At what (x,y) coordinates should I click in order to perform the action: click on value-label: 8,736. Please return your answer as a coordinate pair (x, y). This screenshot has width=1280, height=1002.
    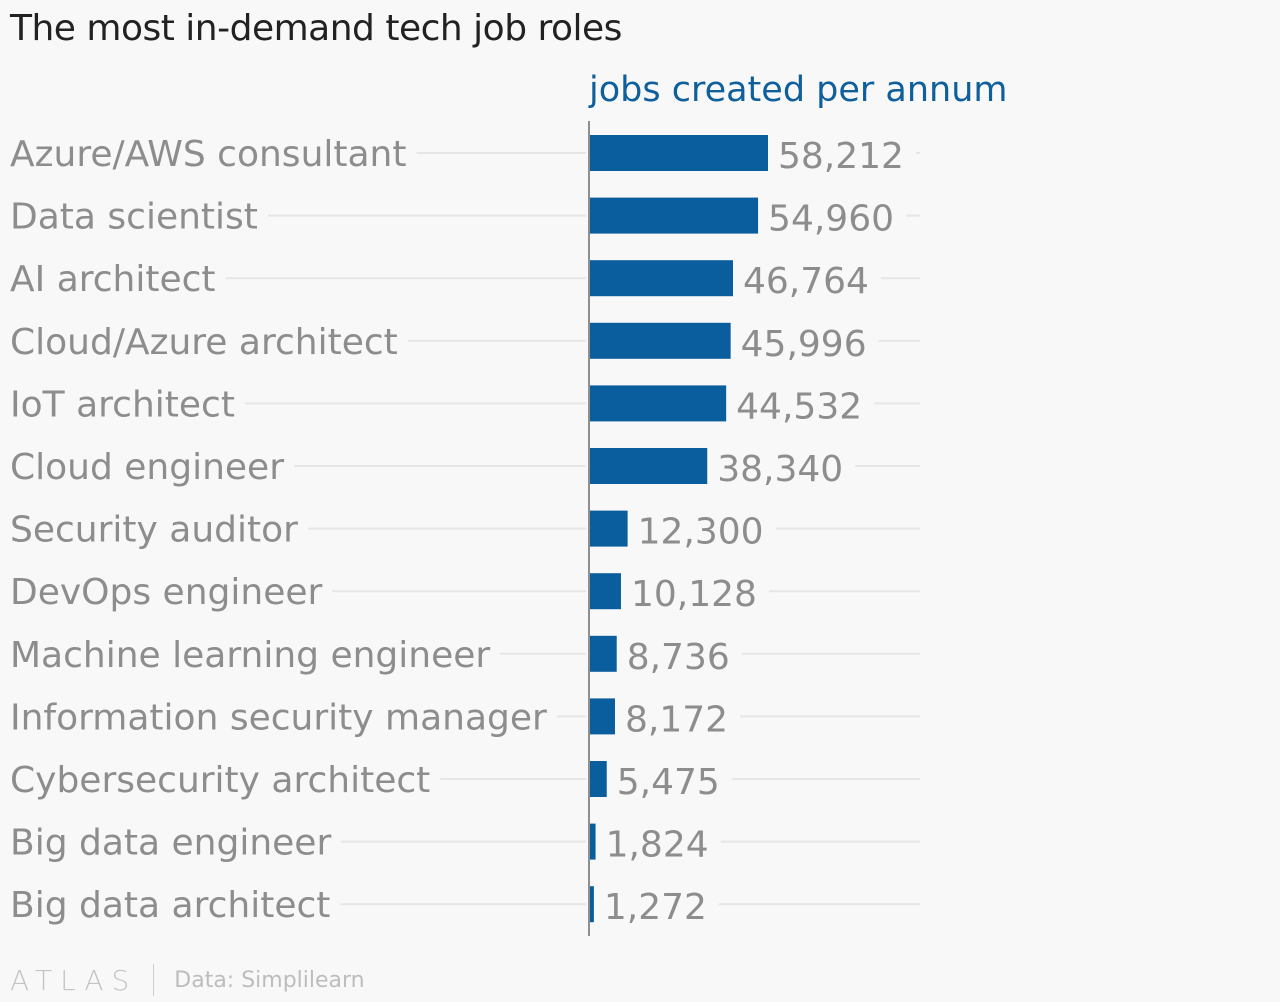
    Looking at the image, I should click on (678, 657).